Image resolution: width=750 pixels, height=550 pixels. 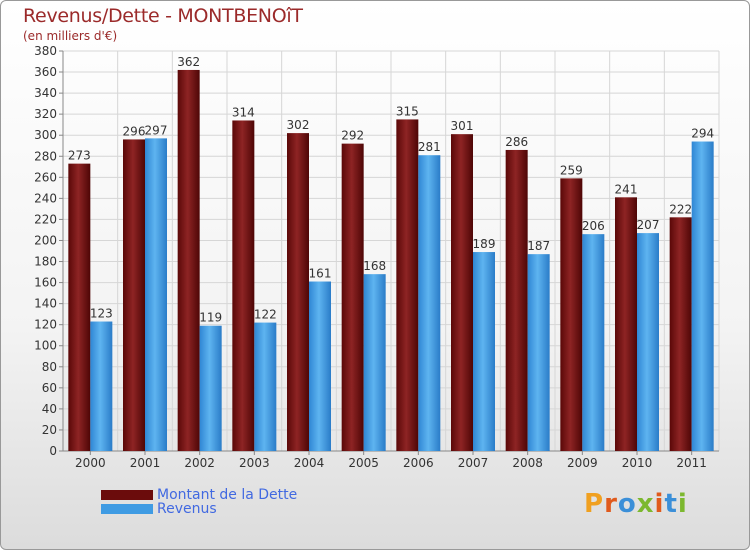 What do you see at coordinates (648, 225) in the screenshot?
I see `data-label-revenue: 207` at bounding box center [648, 225].